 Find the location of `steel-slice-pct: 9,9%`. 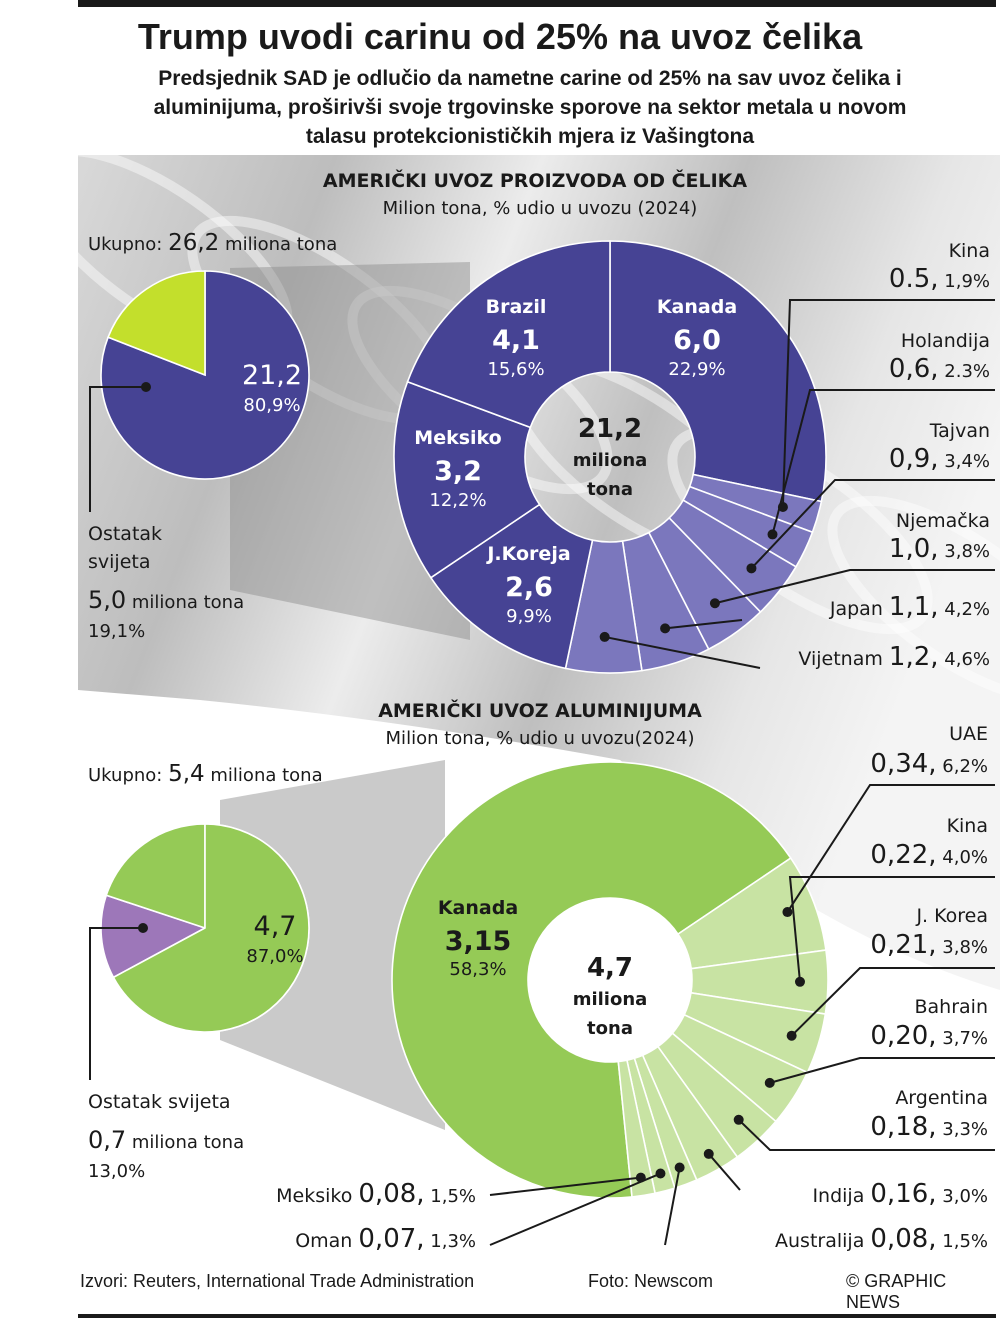

steel-slice-pct: 9,9% is located at coordinates (529, 616).